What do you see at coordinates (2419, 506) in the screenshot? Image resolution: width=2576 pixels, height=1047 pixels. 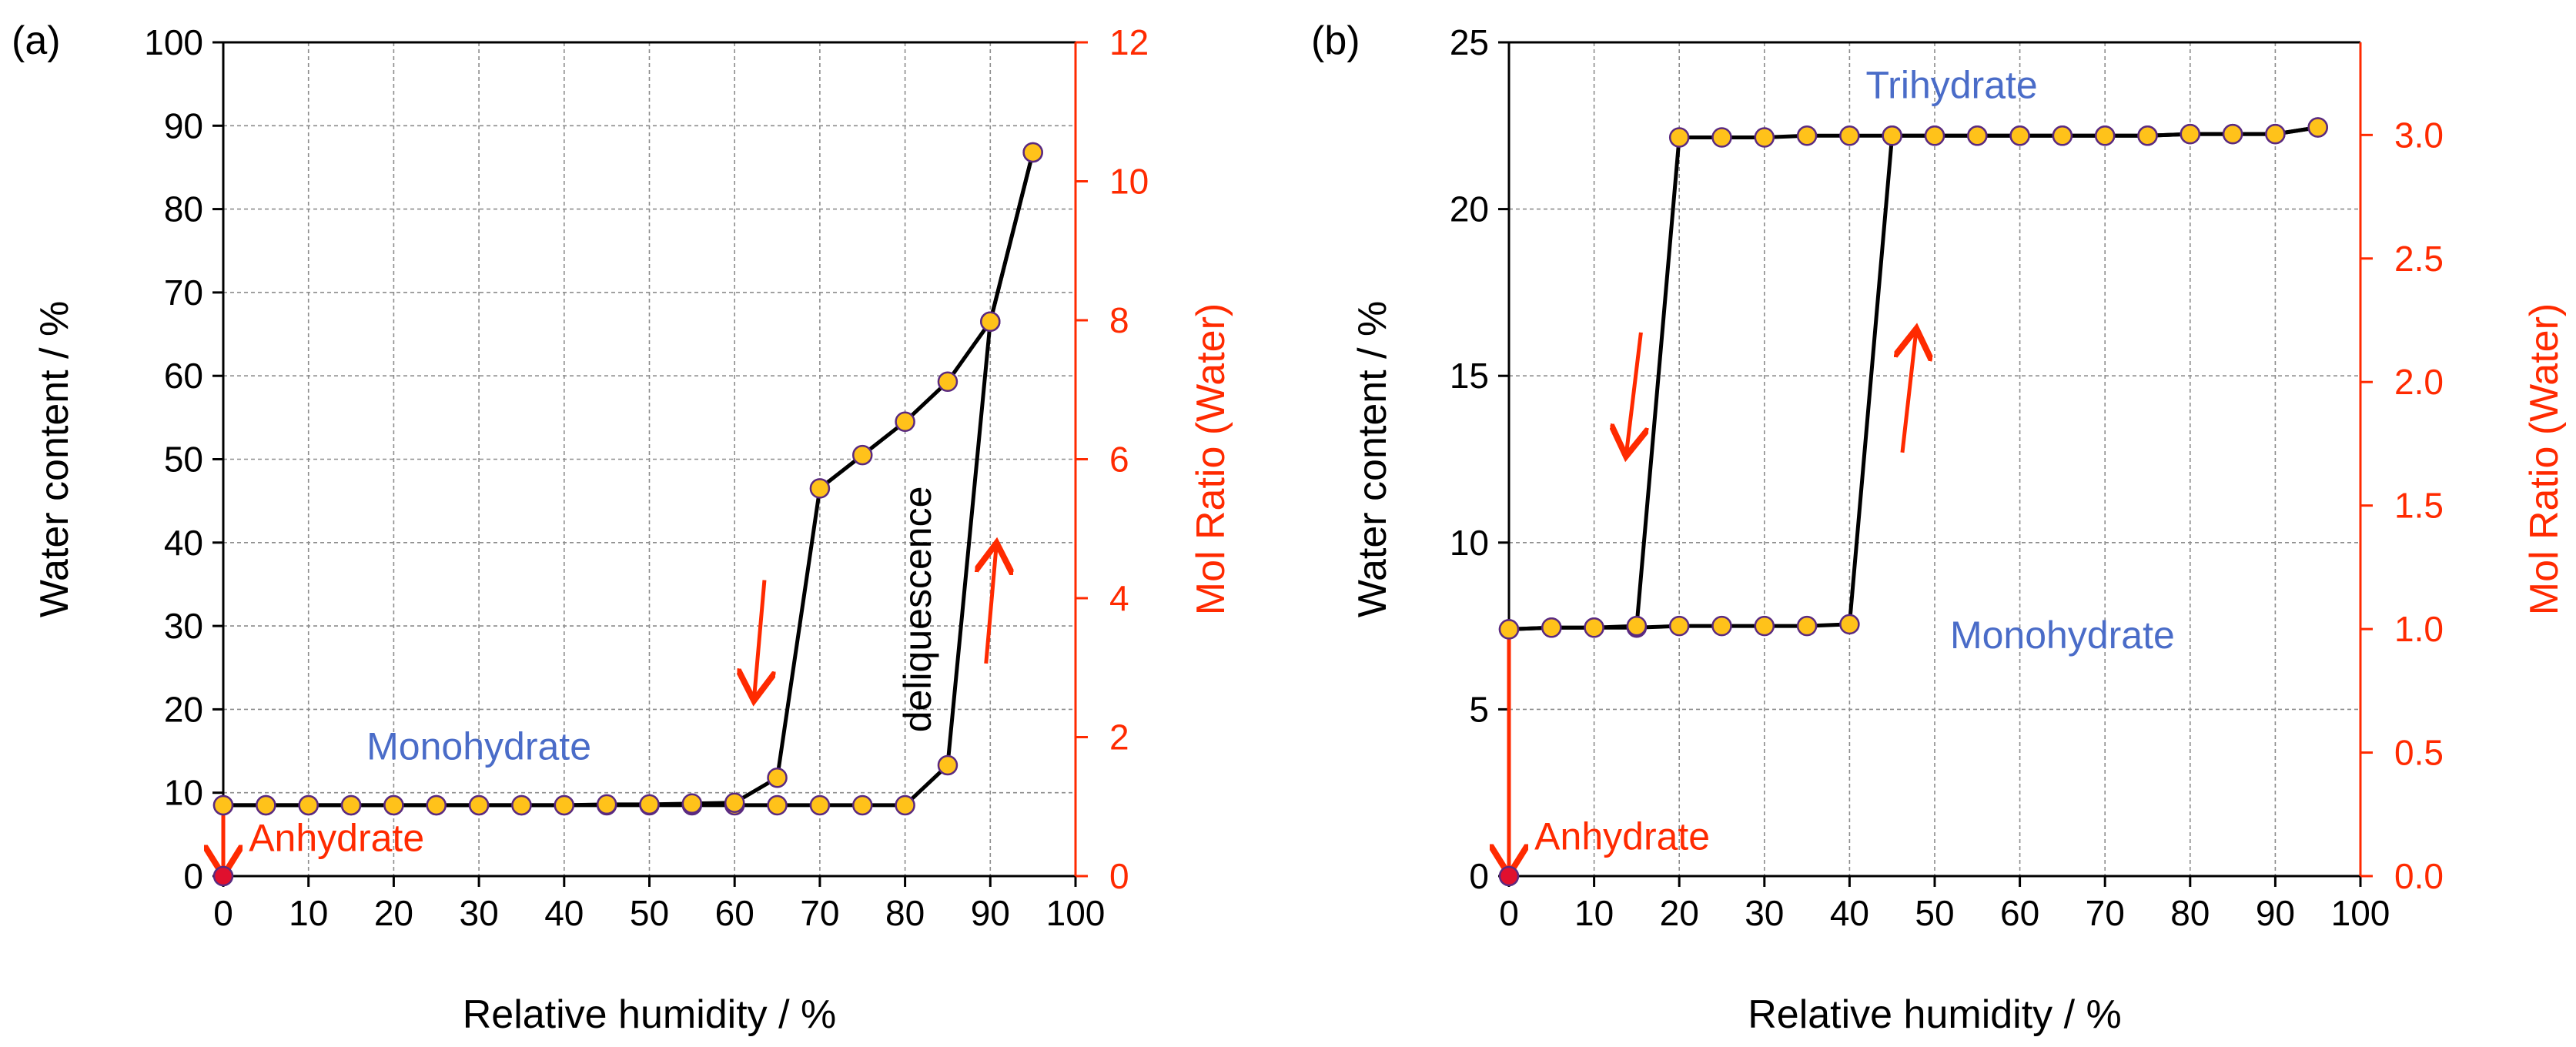 I see `y2-tick-label: 1.5` at bounding box center [2419, 506].